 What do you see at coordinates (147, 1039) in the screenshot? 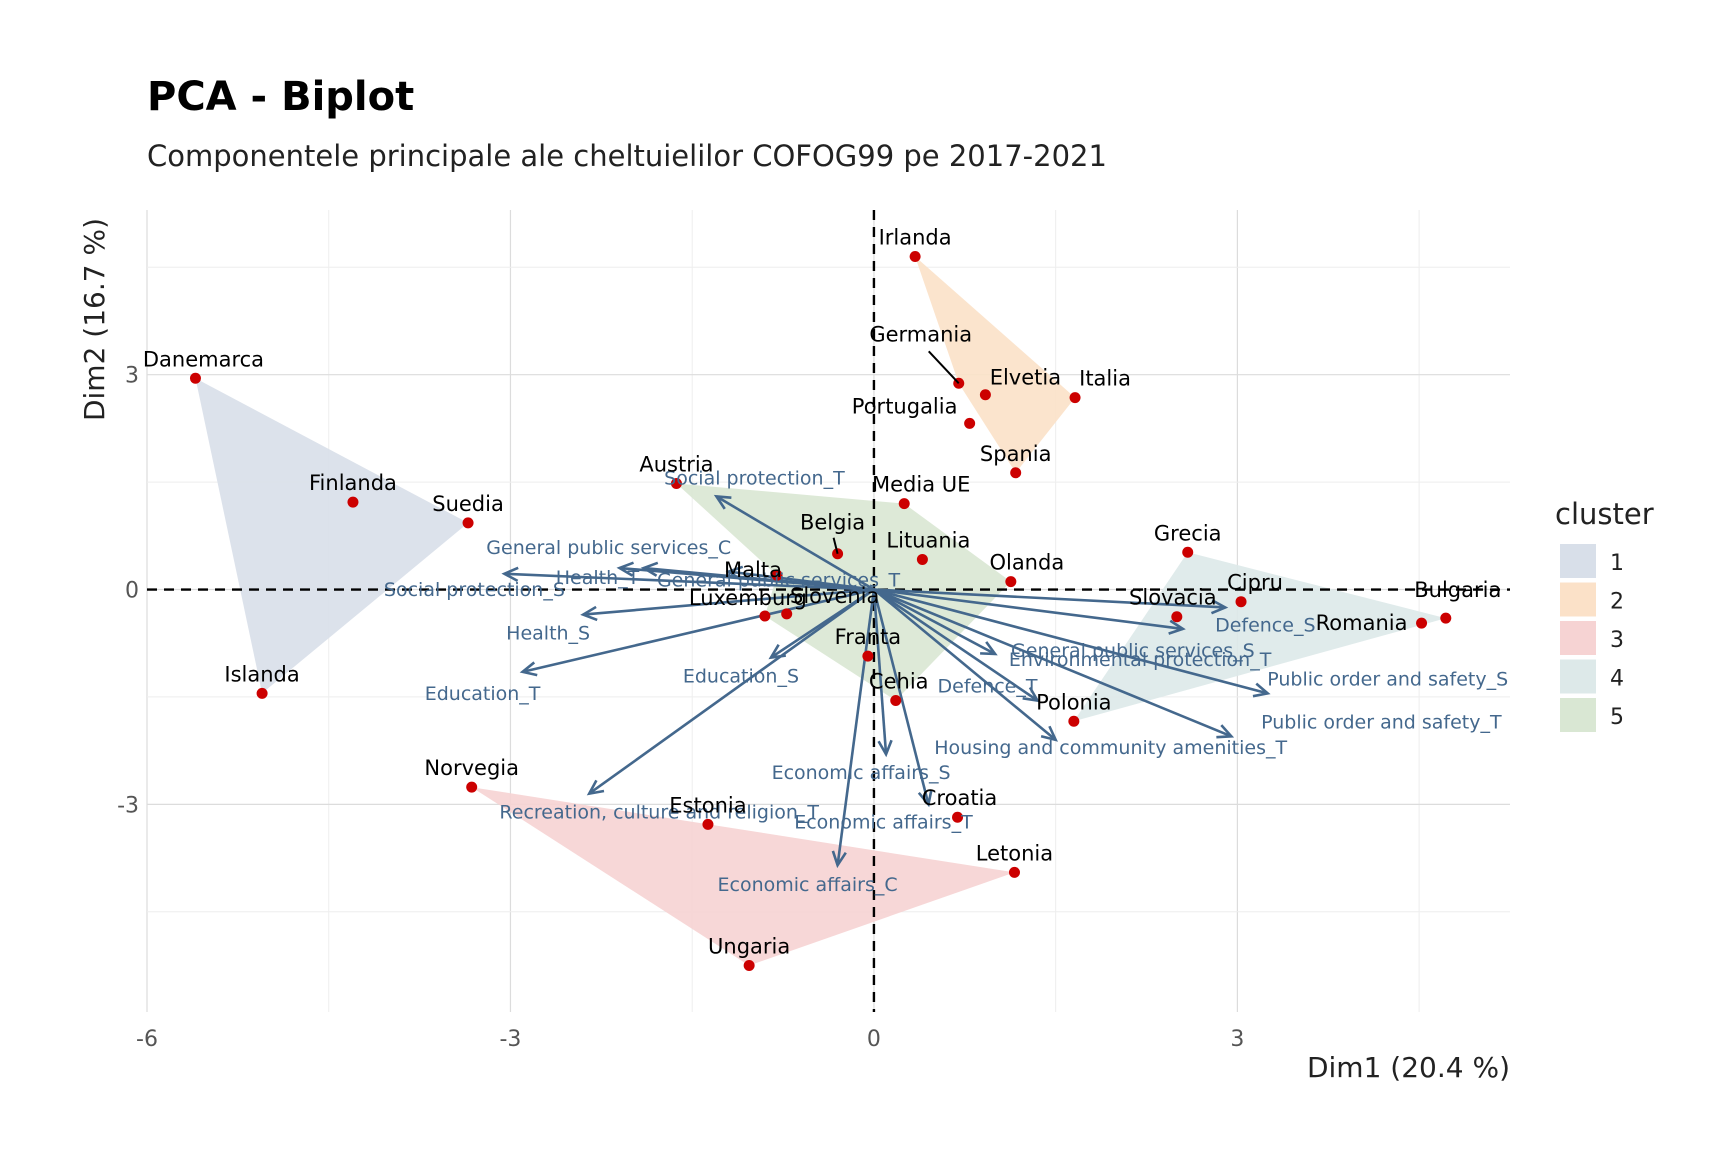
I see `x-tick-label: -6` at bounding box center [147, 1039].